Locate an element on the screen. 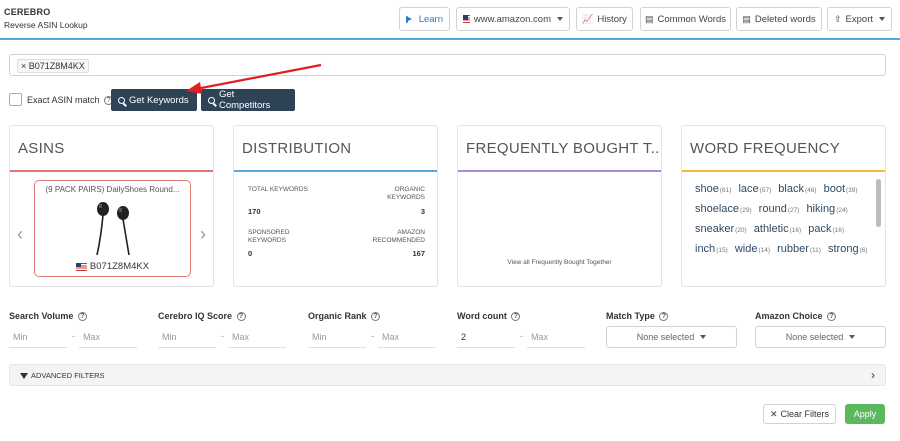  organic-keywords-label: ORGANIC KEYWORDS is located at coordinates (406, 193).